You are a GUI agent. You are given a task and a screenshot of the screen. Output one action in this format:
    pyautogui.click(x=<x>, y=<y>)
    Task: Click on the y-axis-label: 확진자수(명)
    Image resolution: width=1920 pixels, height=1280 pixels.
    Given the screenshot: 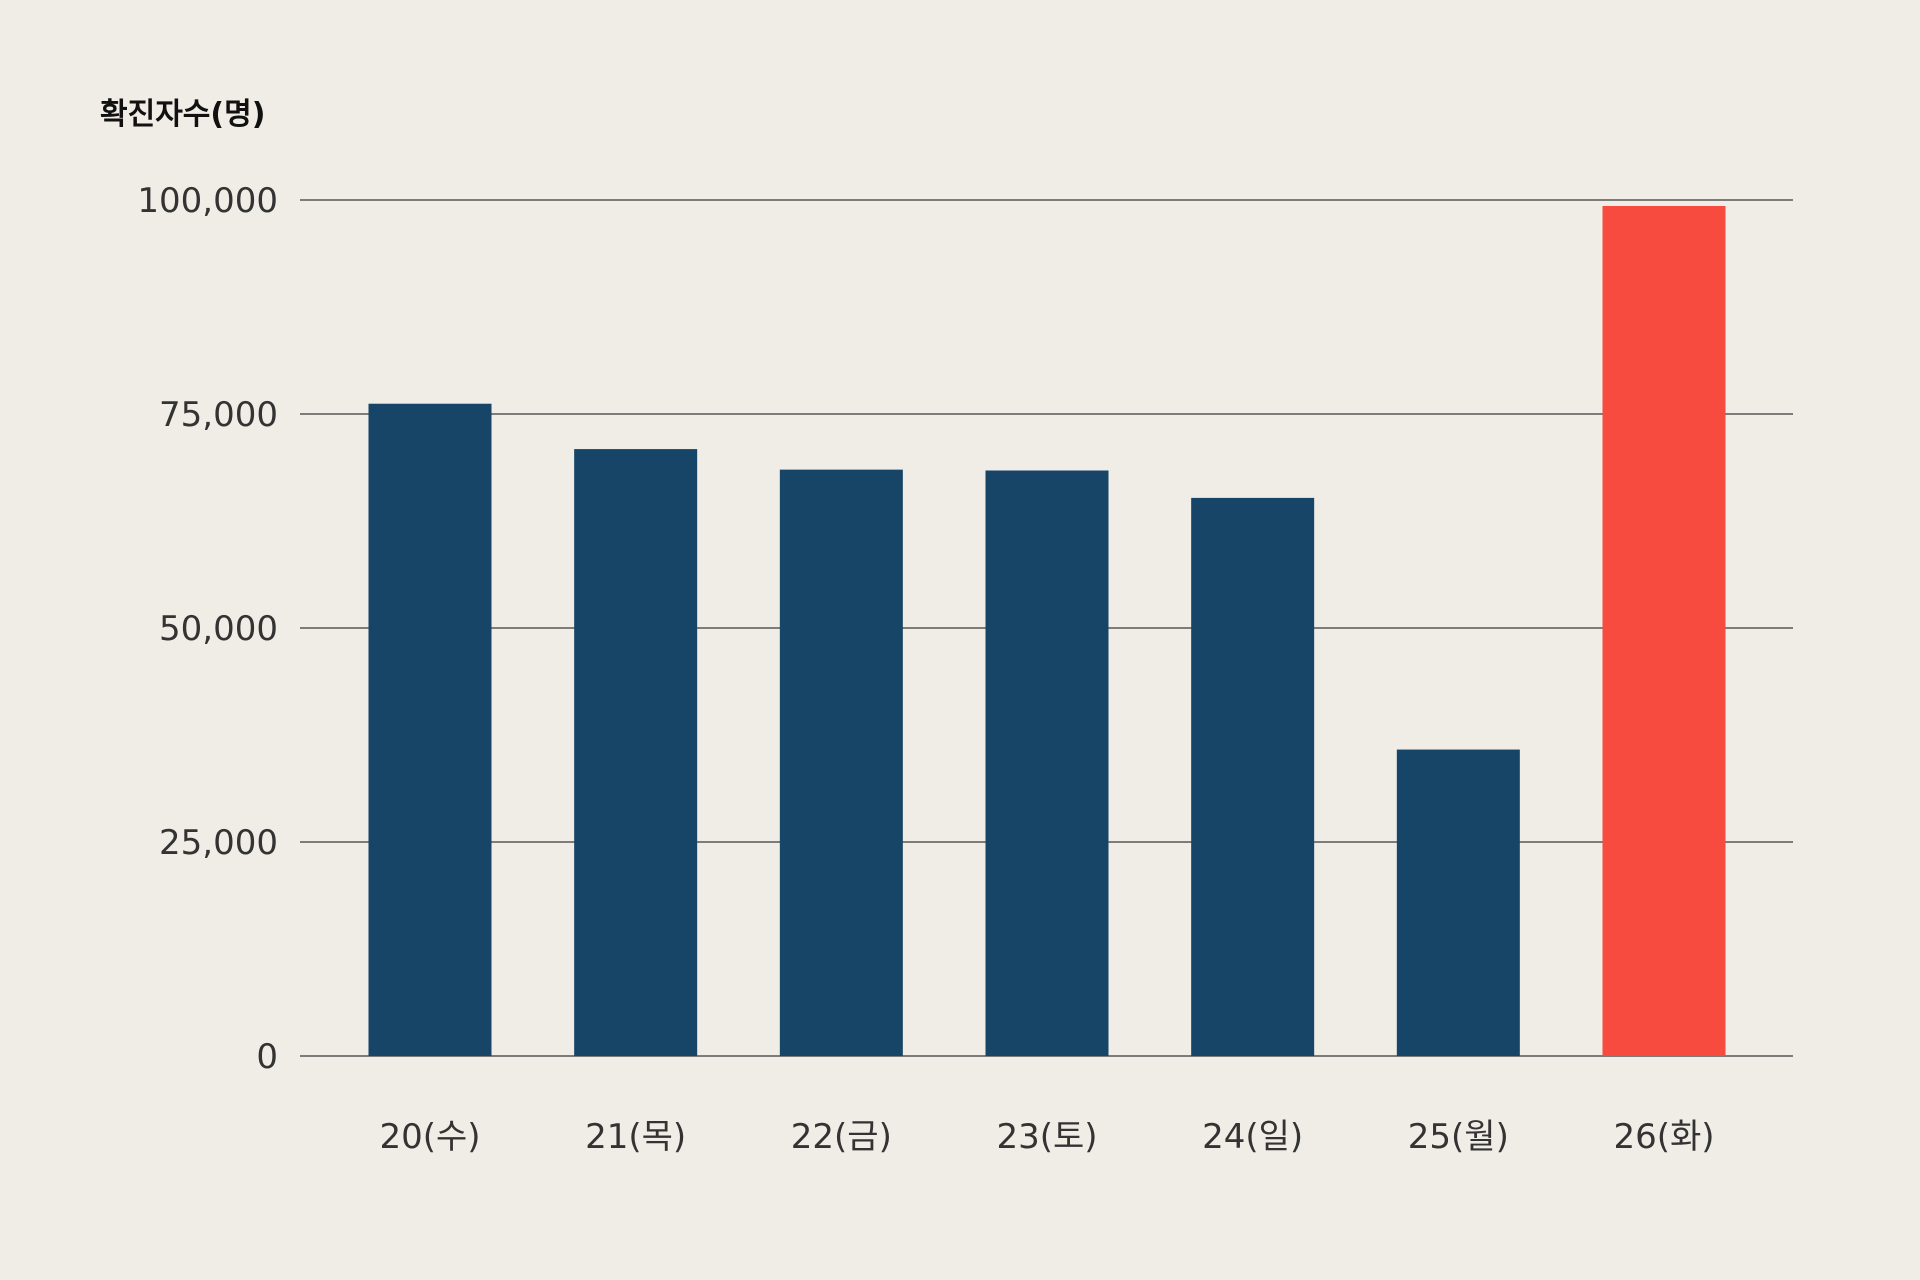 What is the action you would take?
    pyautogui.click(x=182, y=114)
    